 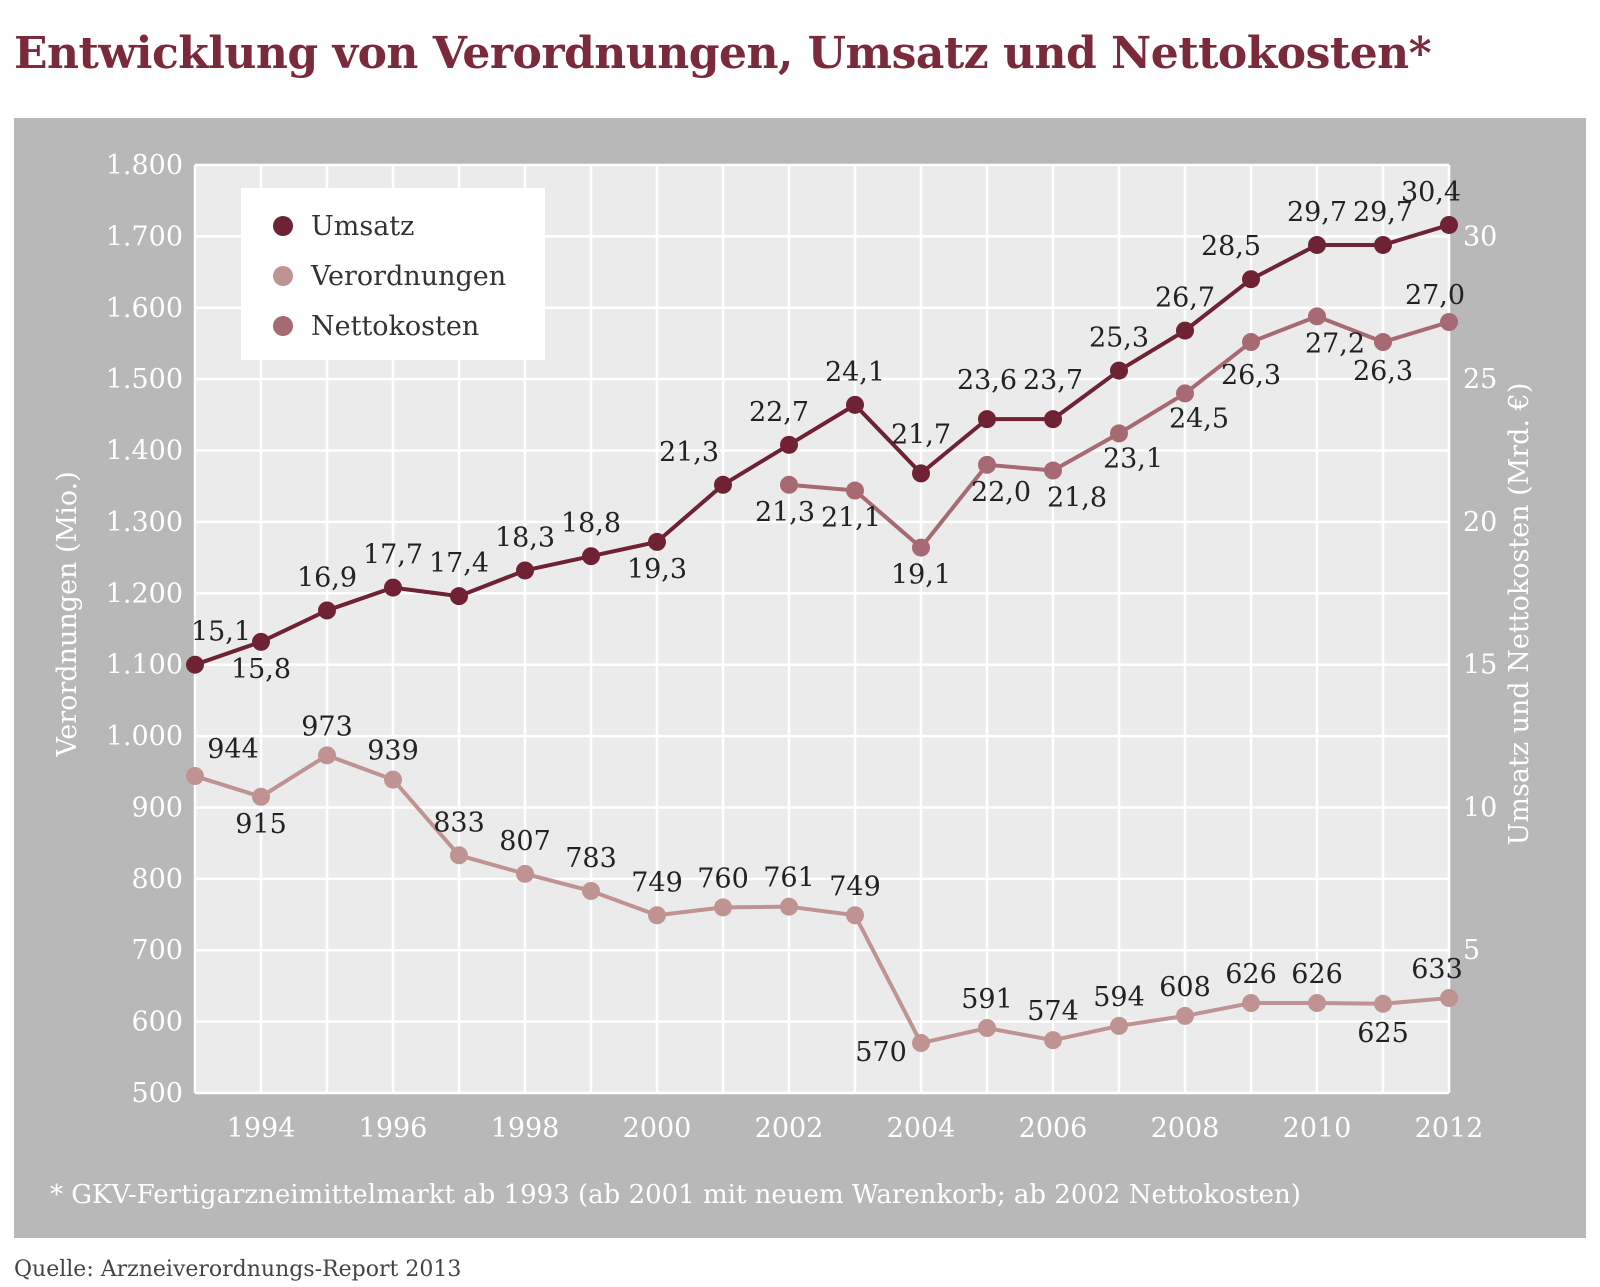 What do you see at coordinates (1480, 236) in the screenshot?
I see `y-right-tick-label: 30` at bounding box center [1480, 236].